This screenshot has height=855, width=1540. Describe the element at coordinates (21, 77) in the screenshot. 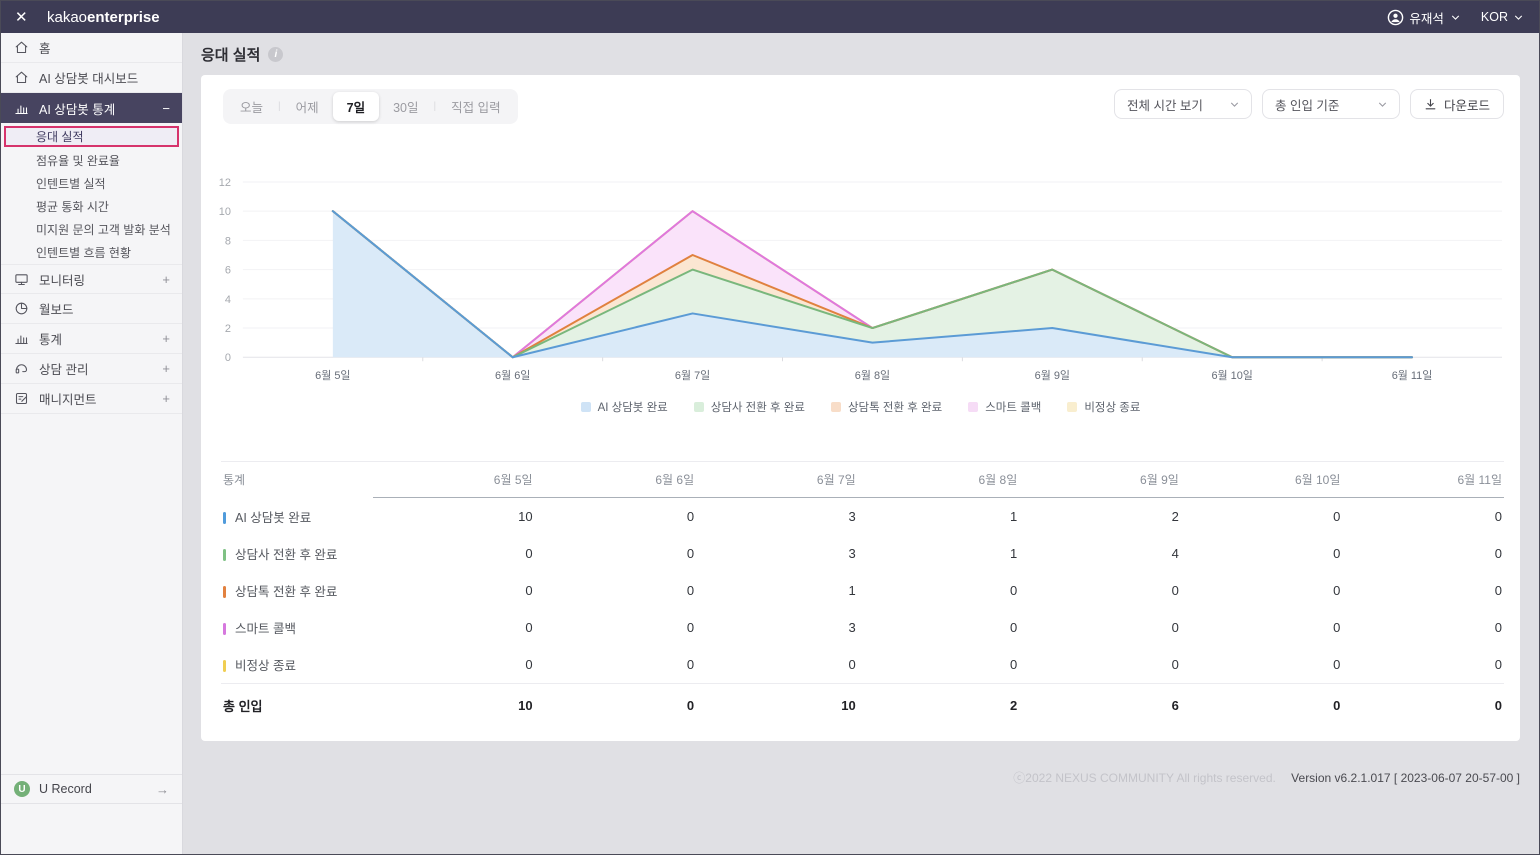

I see `dashboard-icon` at that location.